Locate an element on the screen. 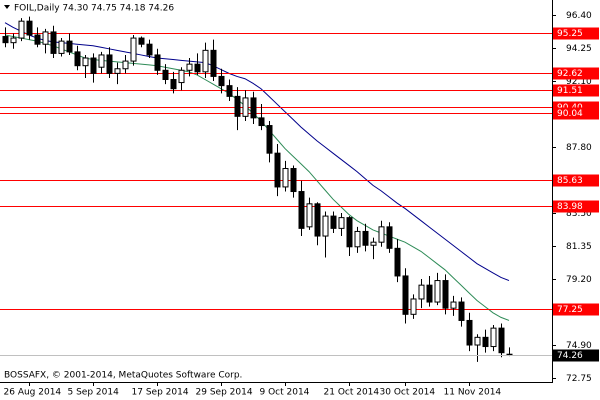 The image size is (600, 400). y-tick-label: 96.40 is located at coordinates (579, 16).